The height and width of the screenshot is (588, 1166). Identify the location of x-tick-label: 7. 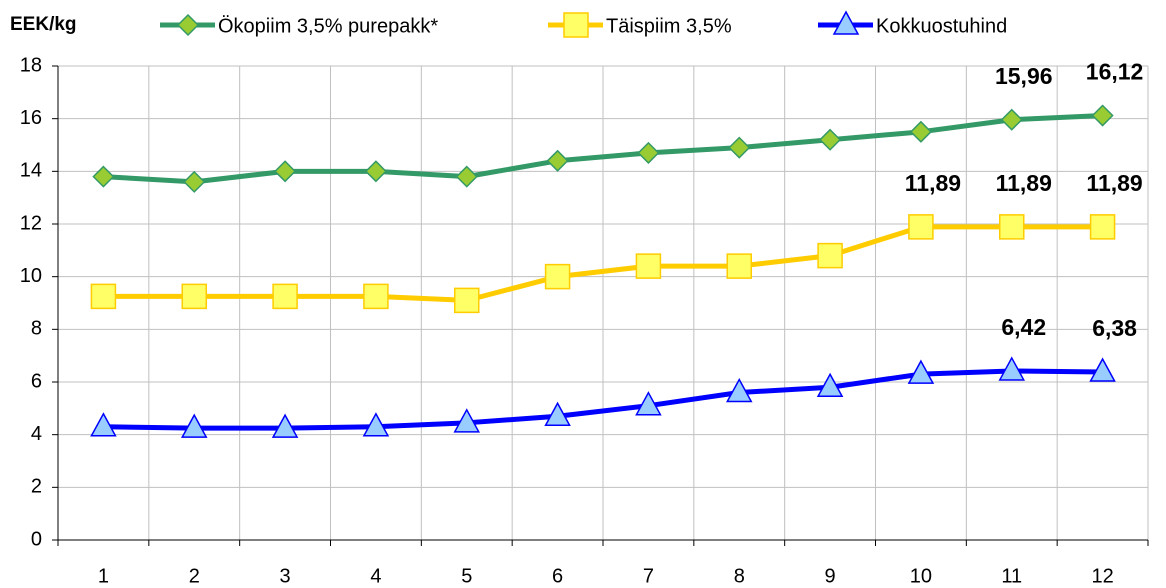
(648, 576).